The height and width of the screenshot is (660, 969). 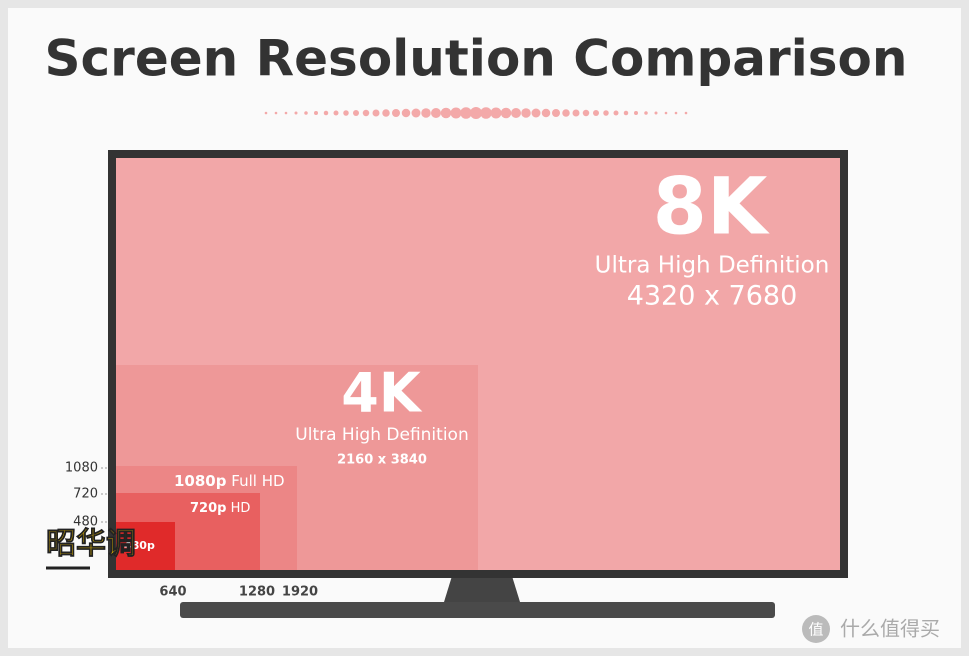 What do you see at coordinates (91, 544) in the screenshot?
I see `watermark-left: 昭华调` at bounding box center [91, 544].